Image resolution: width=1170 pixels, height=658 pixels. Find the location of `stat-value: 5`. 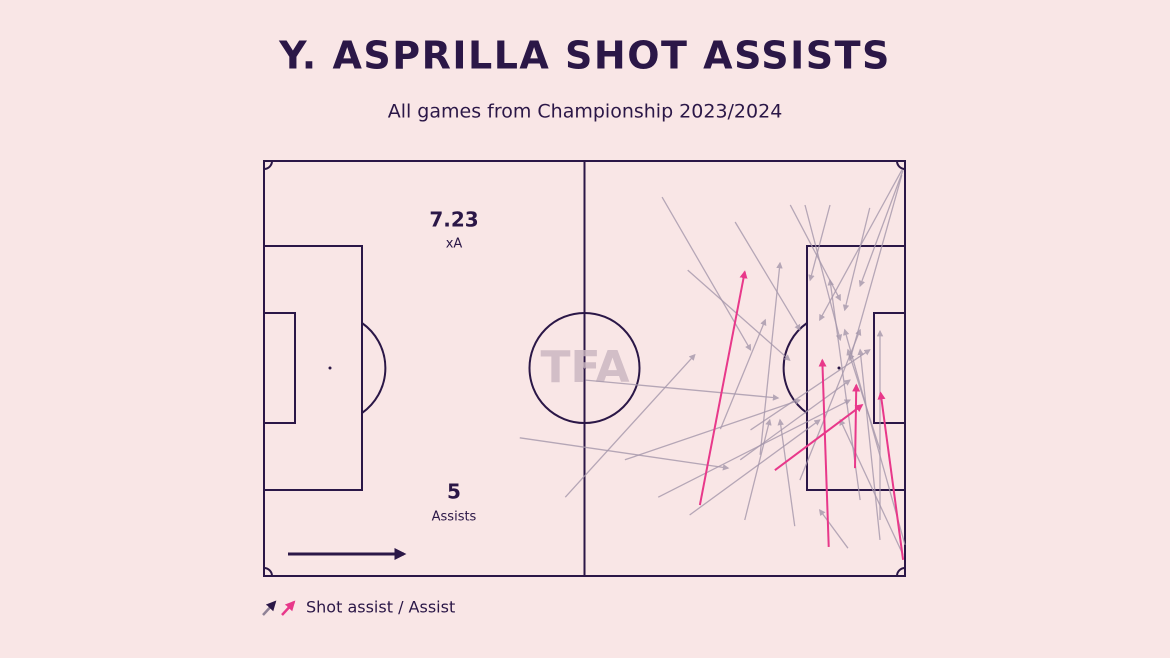

stat-value: 5 is located at coordinates (454, 492).